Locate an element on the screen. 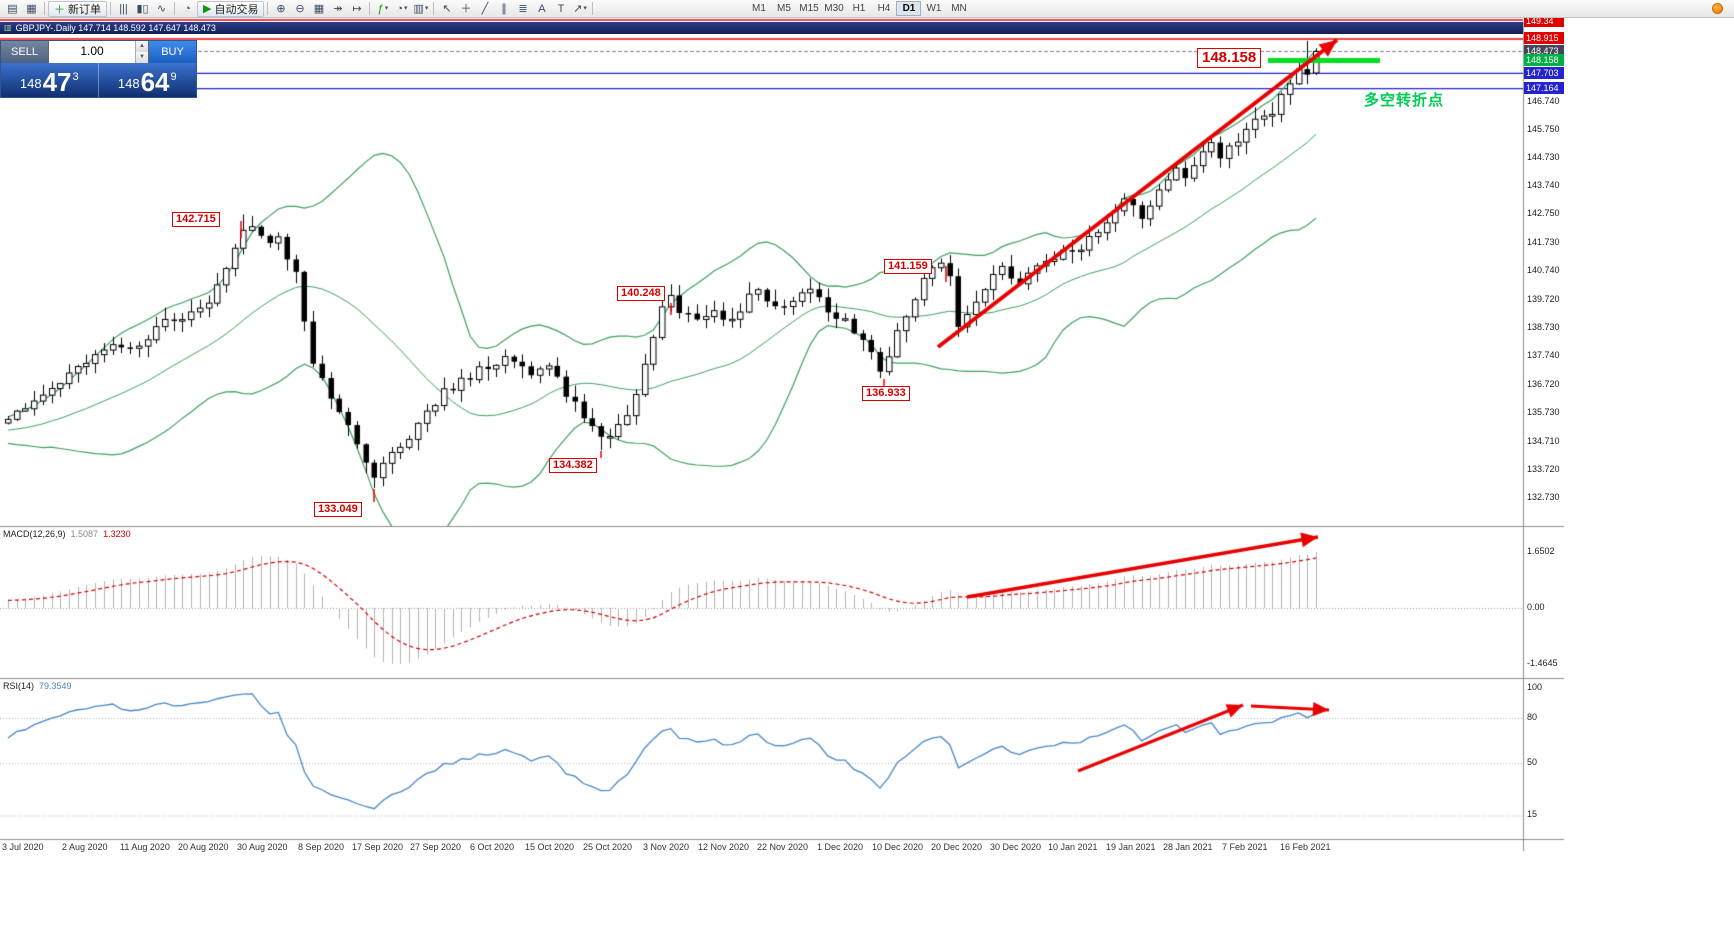 This screenshot has height=939, width=1734. arrows-icon: ↗ ▾ is located at coordinates (579, 9).